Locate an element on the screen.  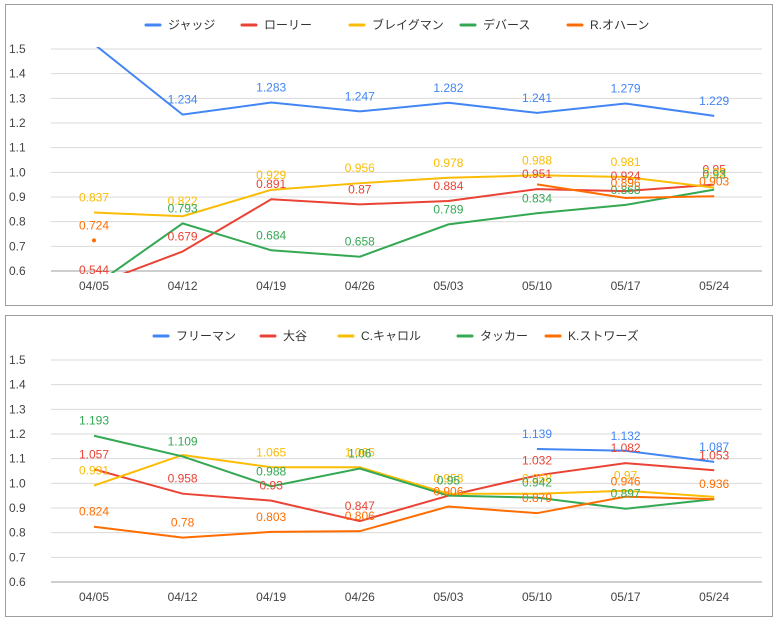
data-label: 0.724 is located at coordinates (94, 225).